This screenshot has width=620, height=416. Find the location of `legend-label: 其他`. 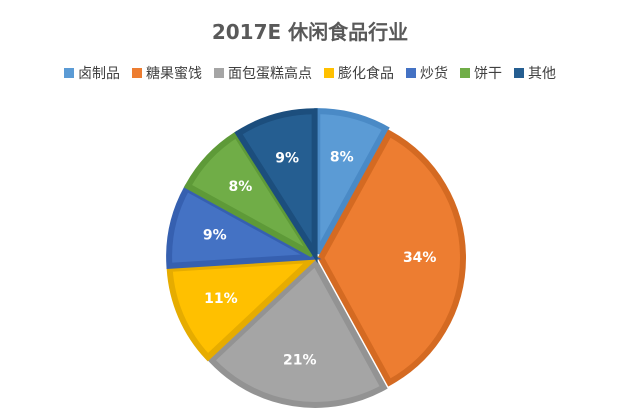

legend-label: 其他 is located at coordinates (542, 74).